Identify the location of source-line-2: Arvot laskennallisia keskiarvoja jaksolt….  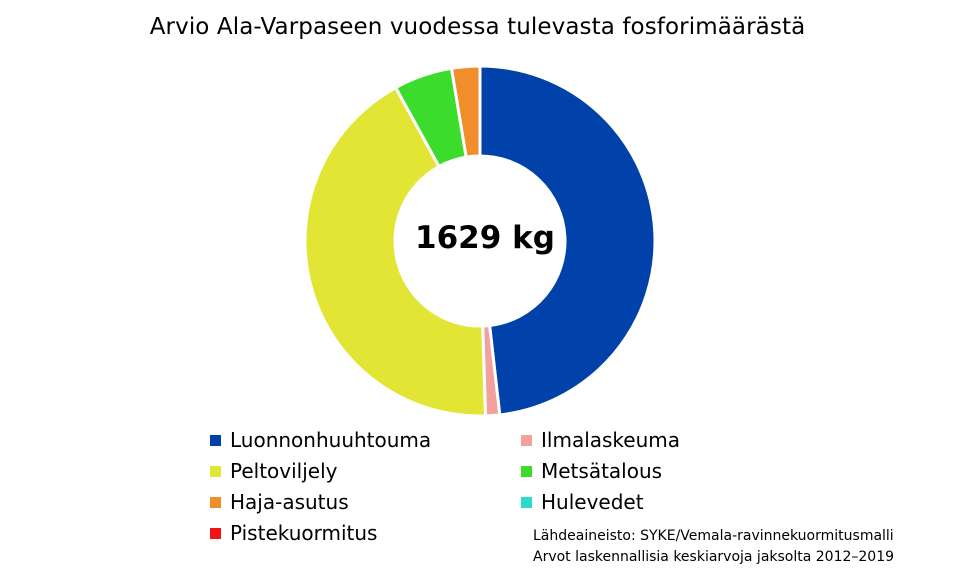
(714, 557).